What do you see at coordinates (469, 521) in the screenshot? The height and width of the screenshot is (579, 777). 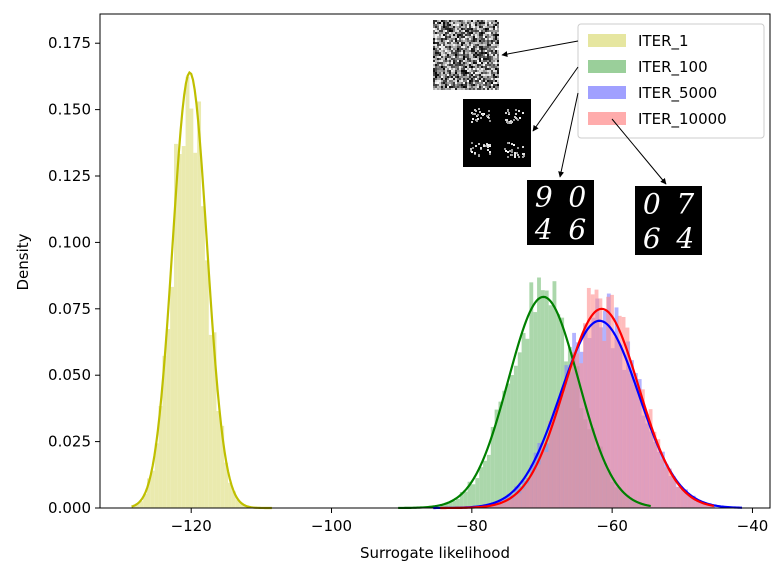 I see `x-axis-ticks: −120 −100 −80 −60 −40` at bounding box center [469, 521].